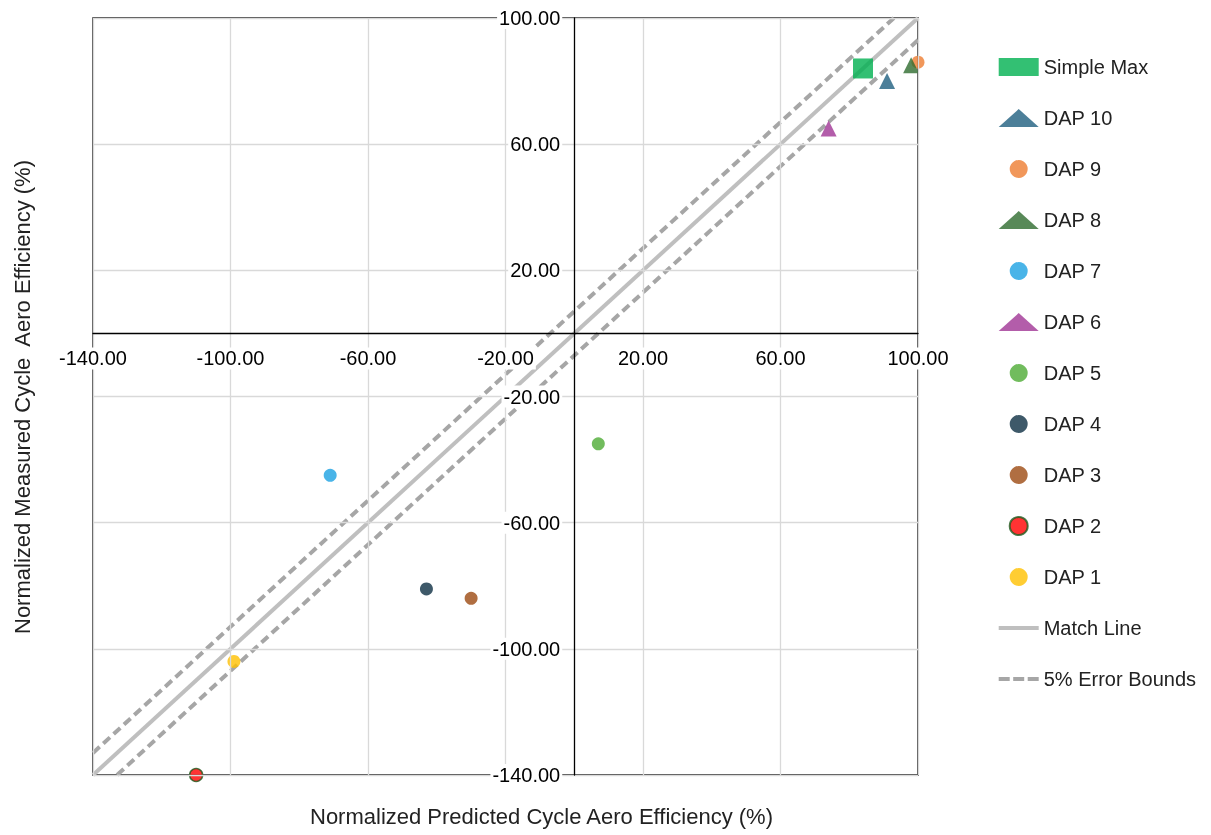  Describe the element at coordinates (918, 358) in the screenshot. I see `x-tick-label: 100.00` at that location.